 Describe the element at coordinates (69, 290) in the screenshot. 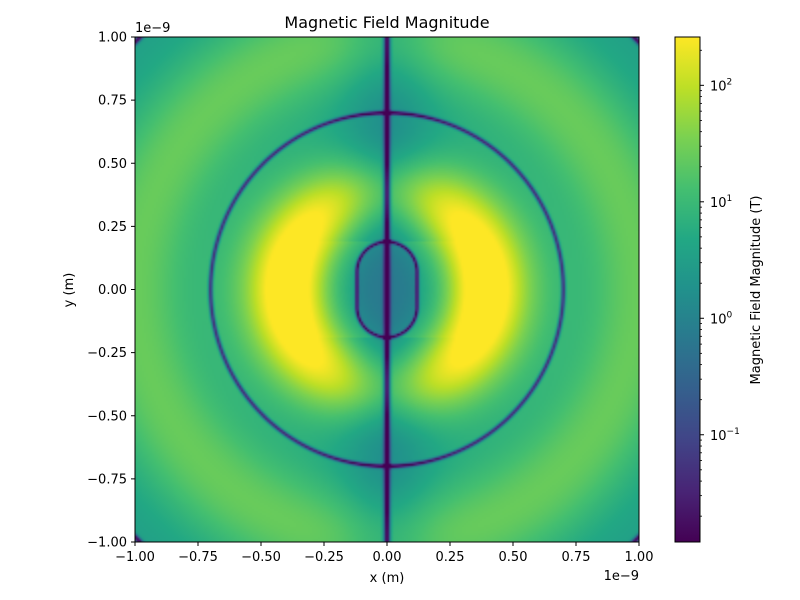

I see `y-axis-label: y (m)` at that location.